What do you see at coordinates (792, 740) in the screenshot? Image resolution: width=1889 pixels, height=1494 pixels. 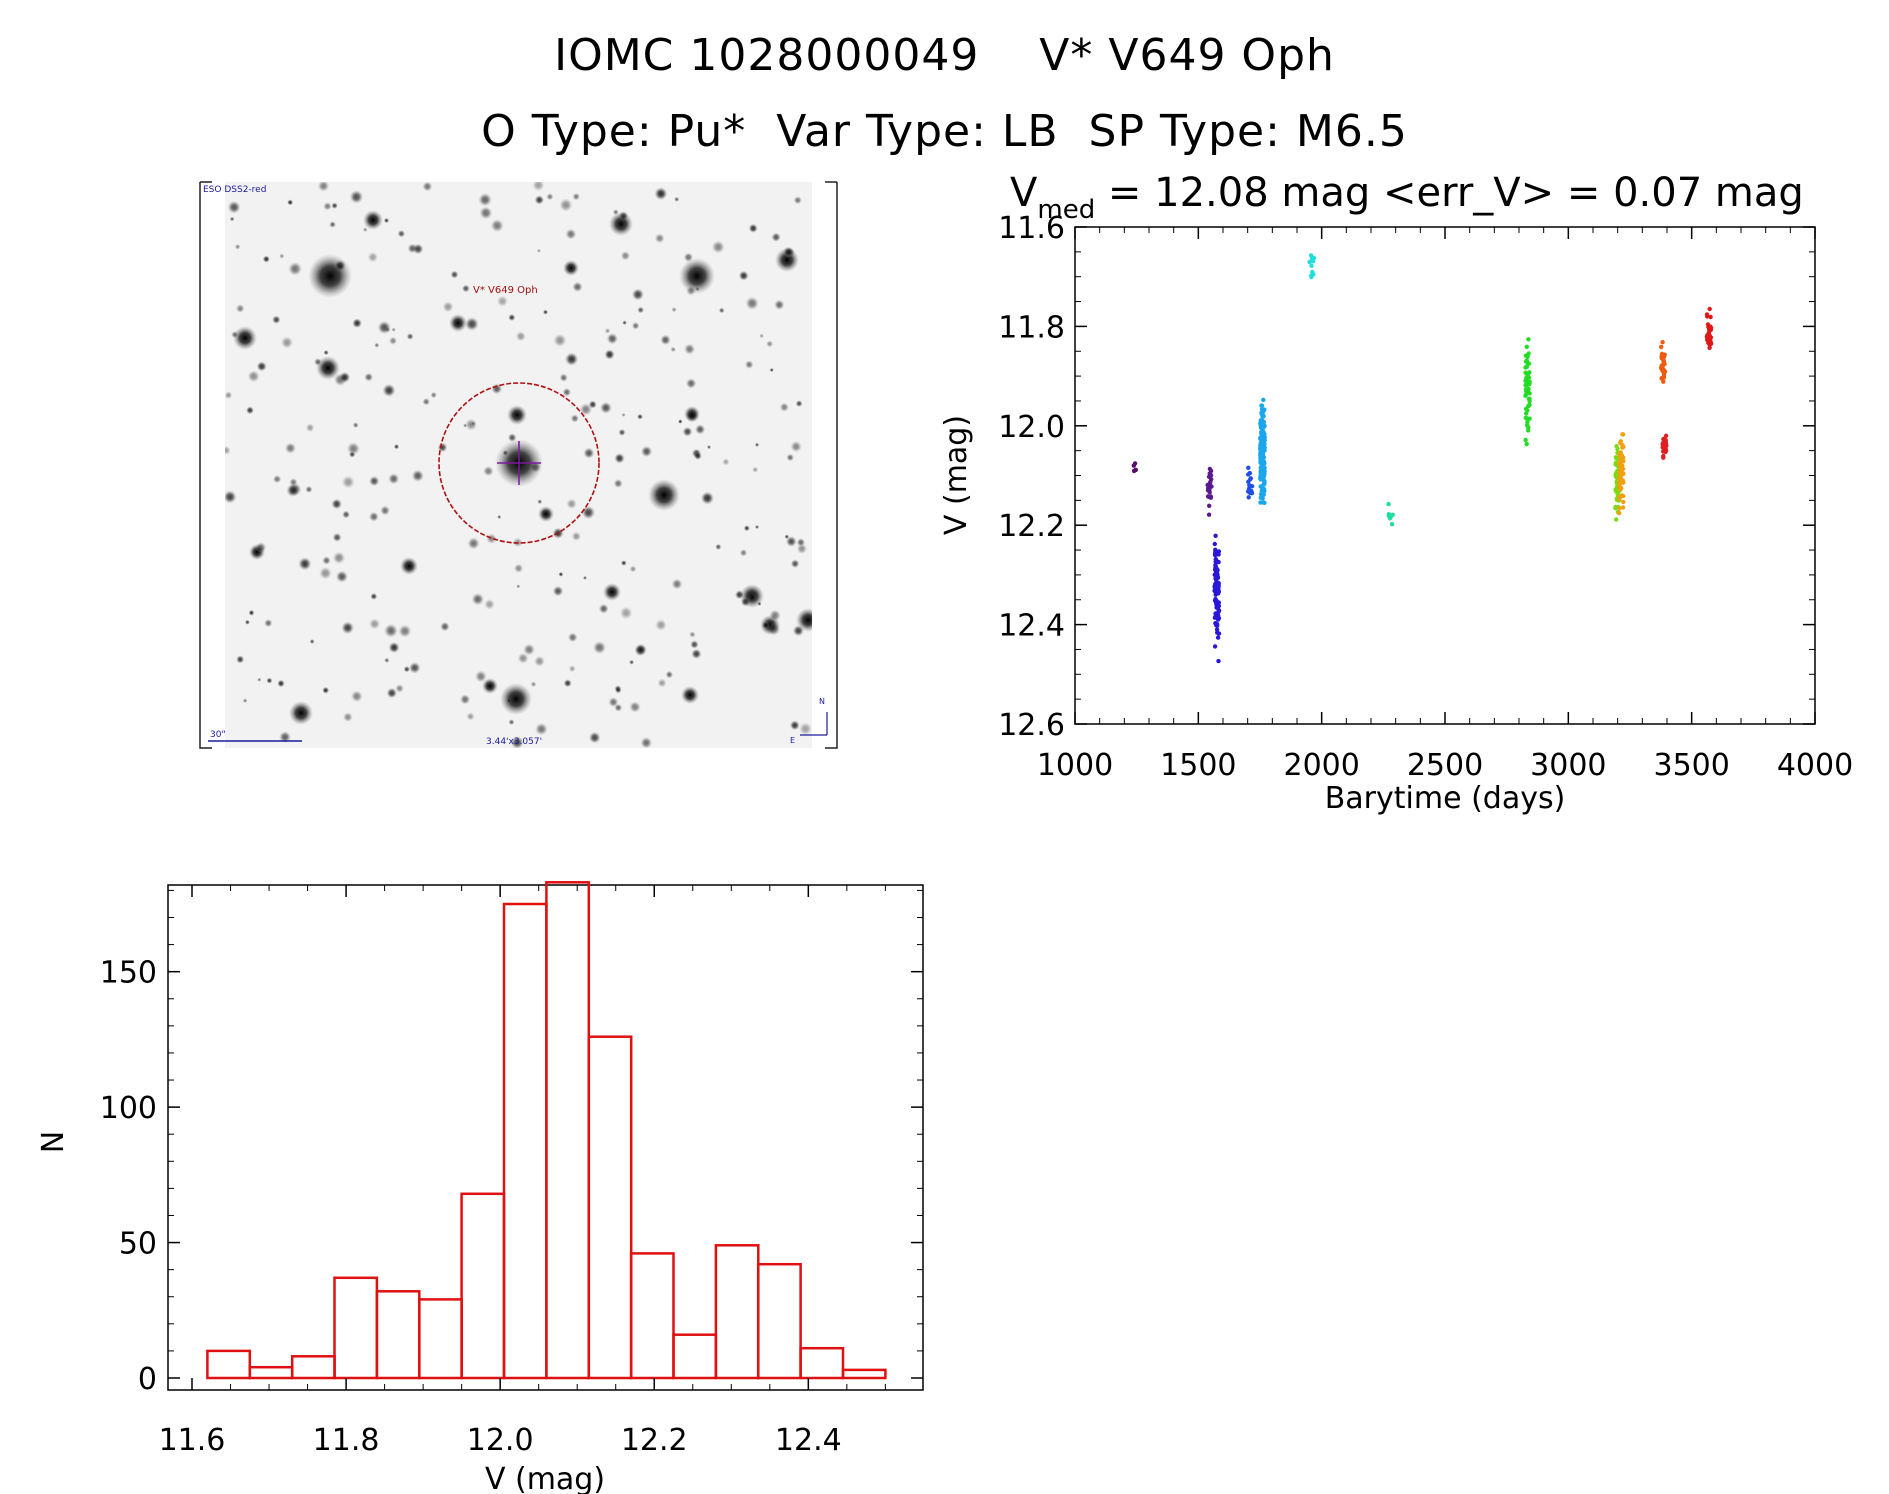 I see `east-label: E` at bounding box center [792, 740].